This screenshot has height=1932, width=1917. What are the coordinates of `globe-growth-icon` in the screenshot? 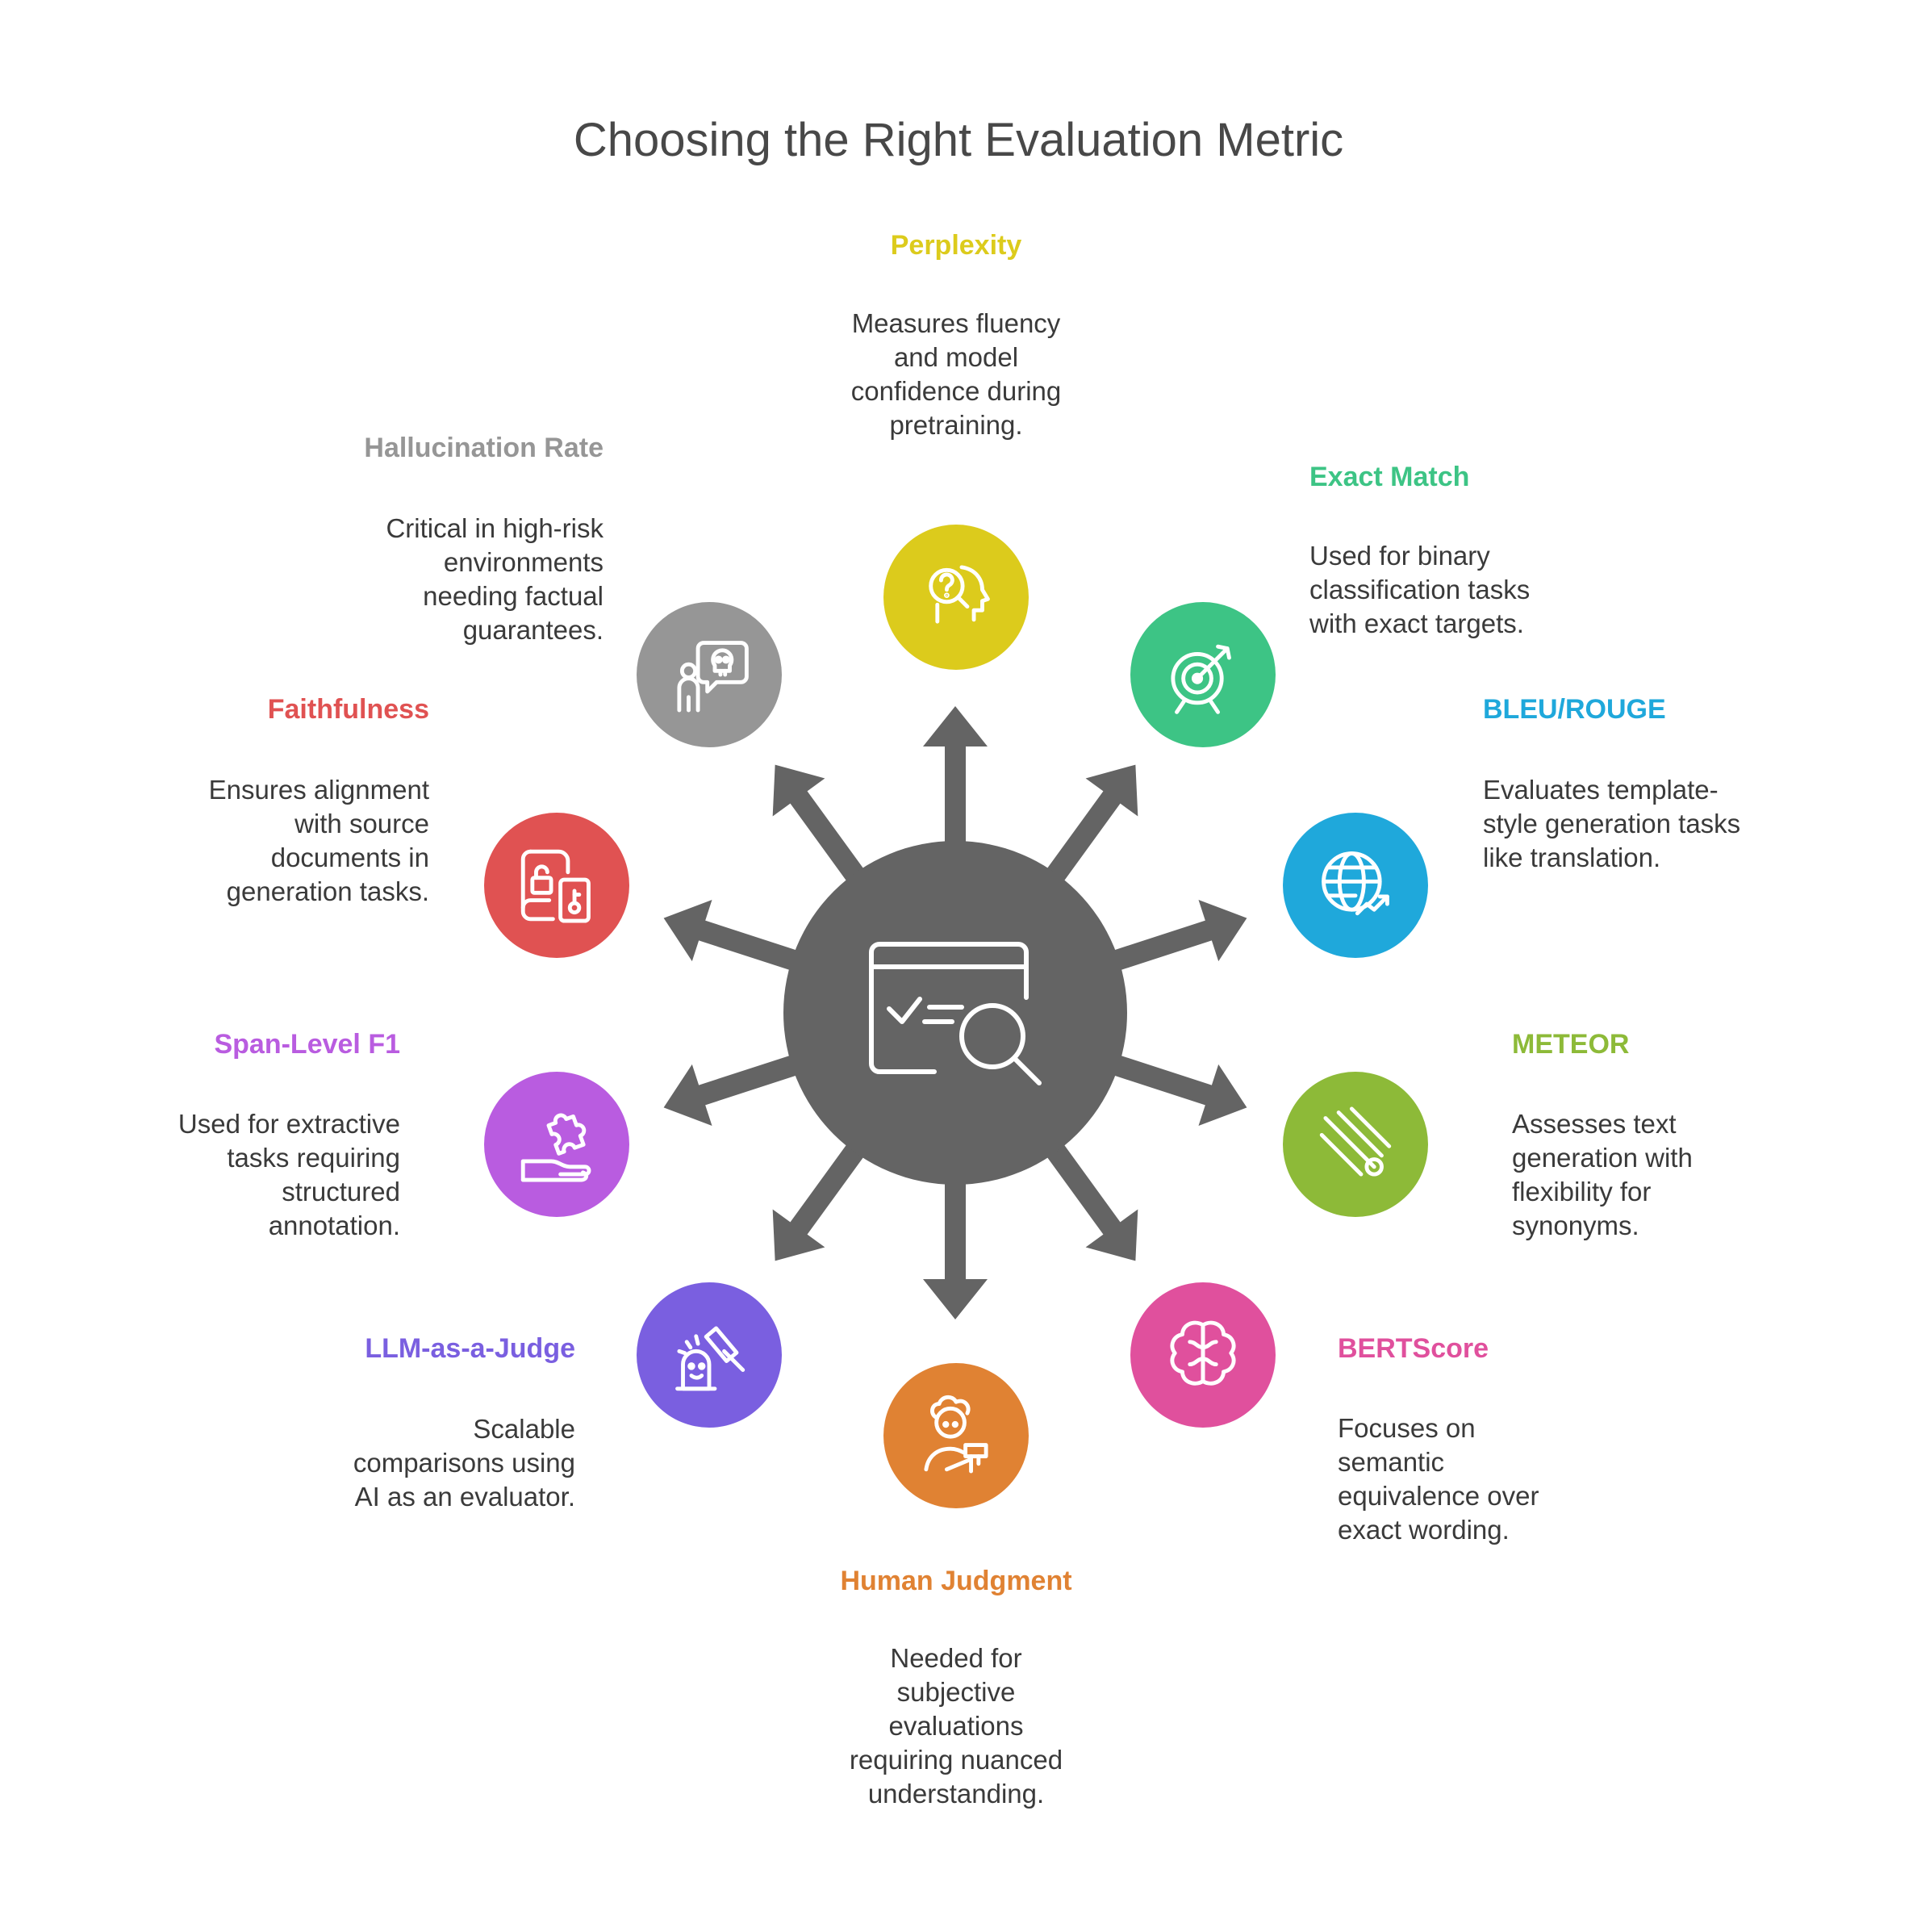 It's located at (1355, 883).